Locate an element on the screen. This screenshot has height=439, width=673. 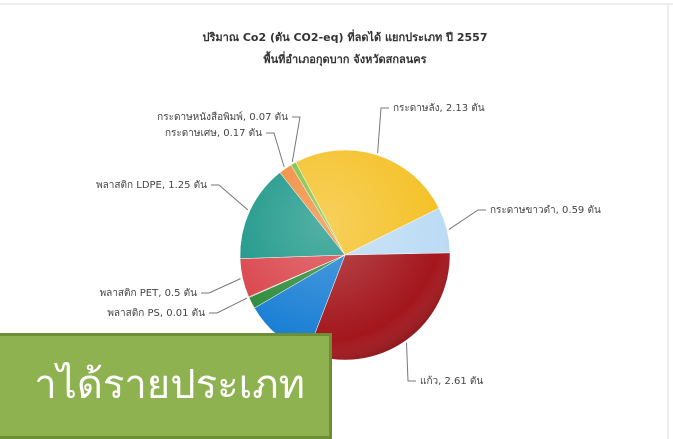
data-label: พลาสติก PET, 0.5 ตัน is located at coordinates (149, 293).